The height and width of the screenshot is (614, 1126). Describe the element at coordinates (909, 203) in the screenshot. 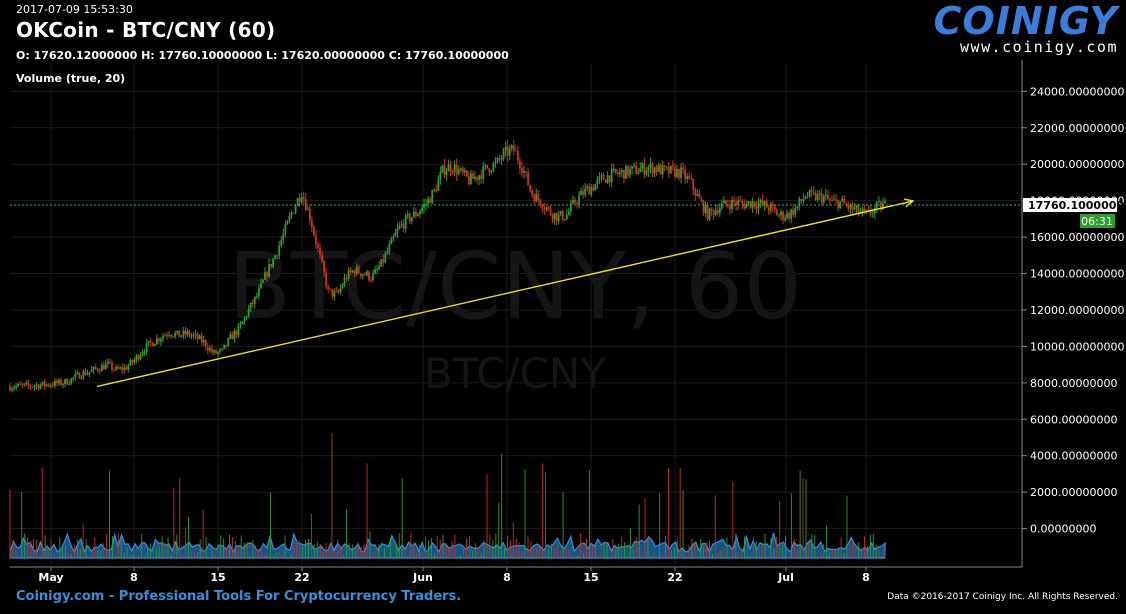

I see `trendline-arrowhead` at that location.